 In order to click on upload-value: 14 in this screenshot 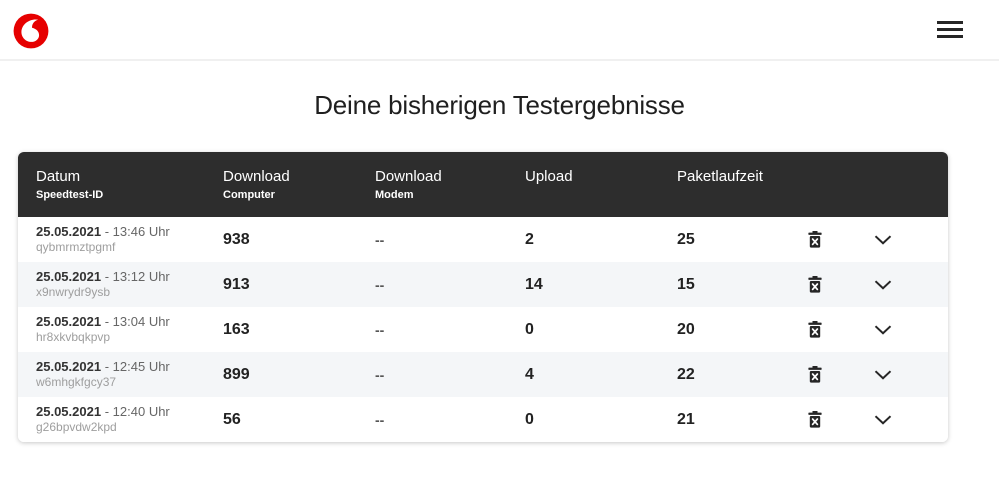, I will do `click(534, 284)`.